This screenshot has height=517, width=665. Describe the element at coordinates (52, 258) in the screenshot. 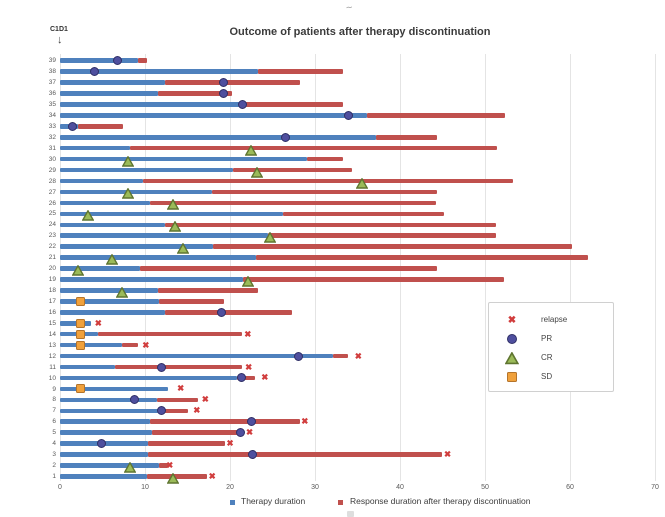

I see `y-axis-label: 21` at that location.